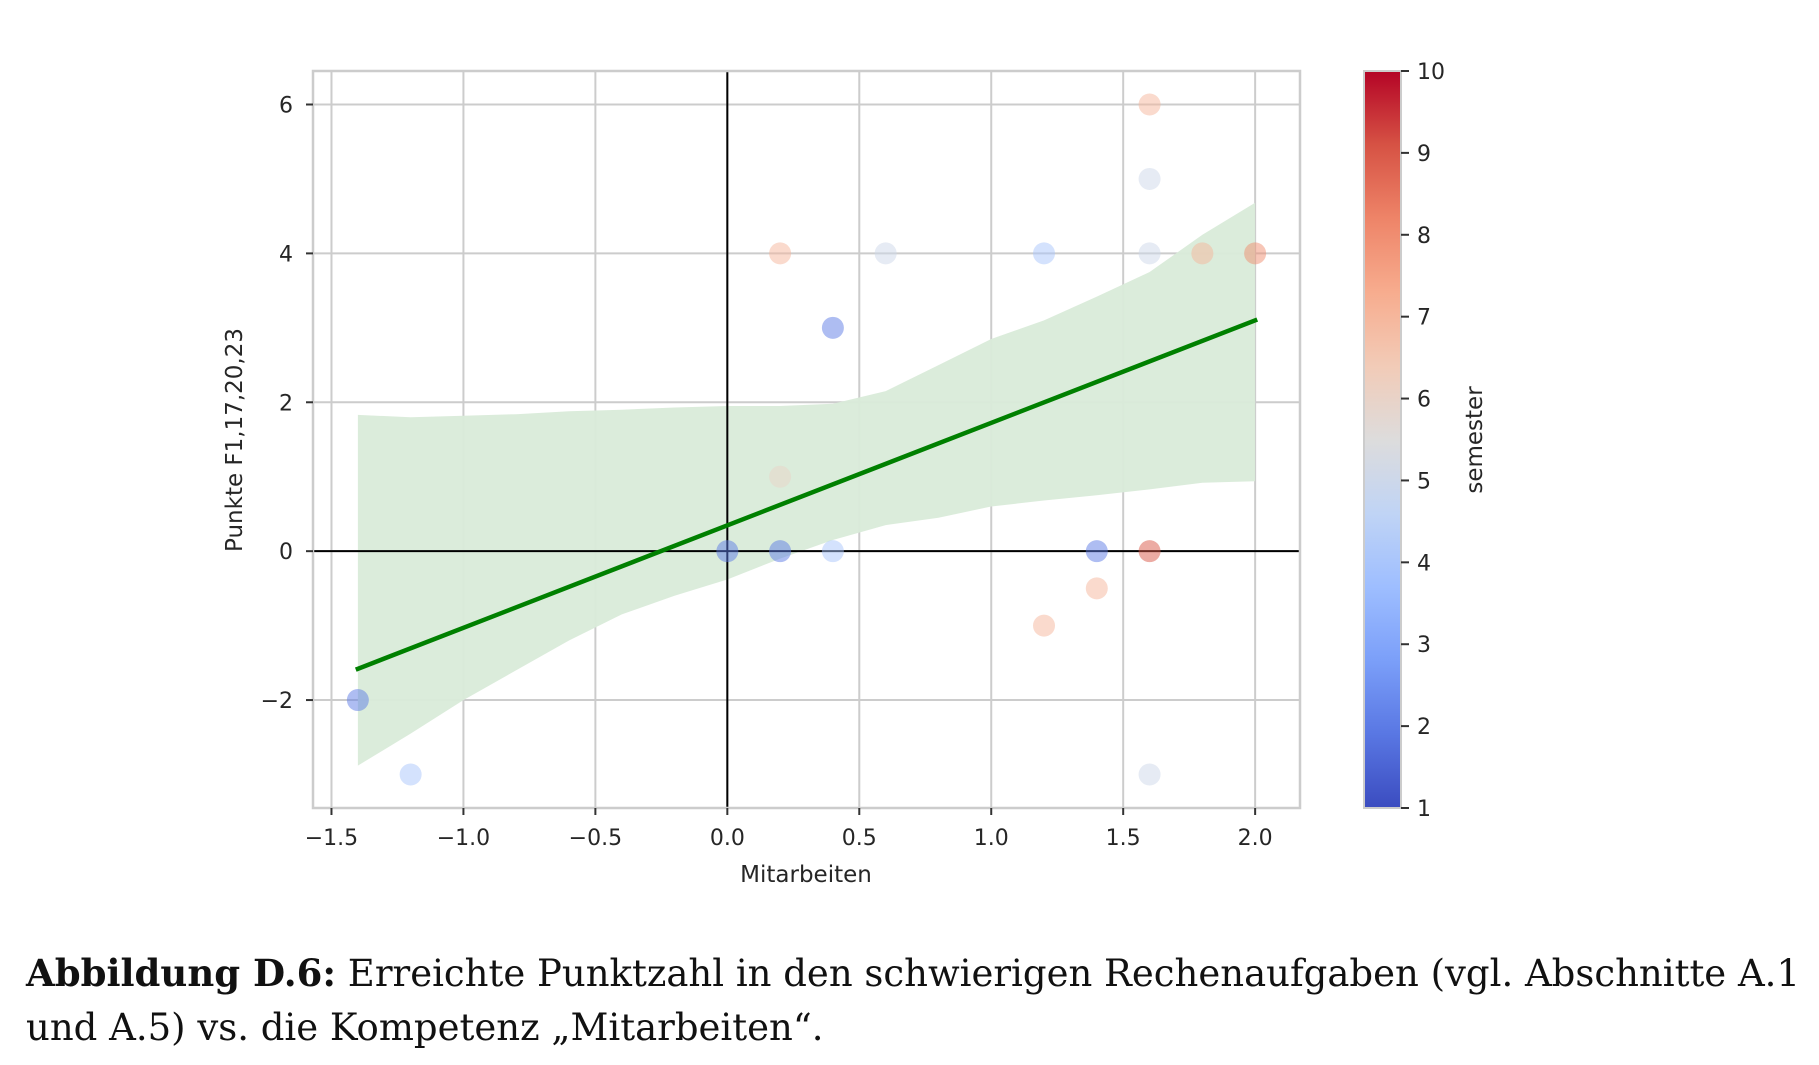 The image size is (1819, 1065). I want to click on x-tick-label: −0.5, so click(595, 838).